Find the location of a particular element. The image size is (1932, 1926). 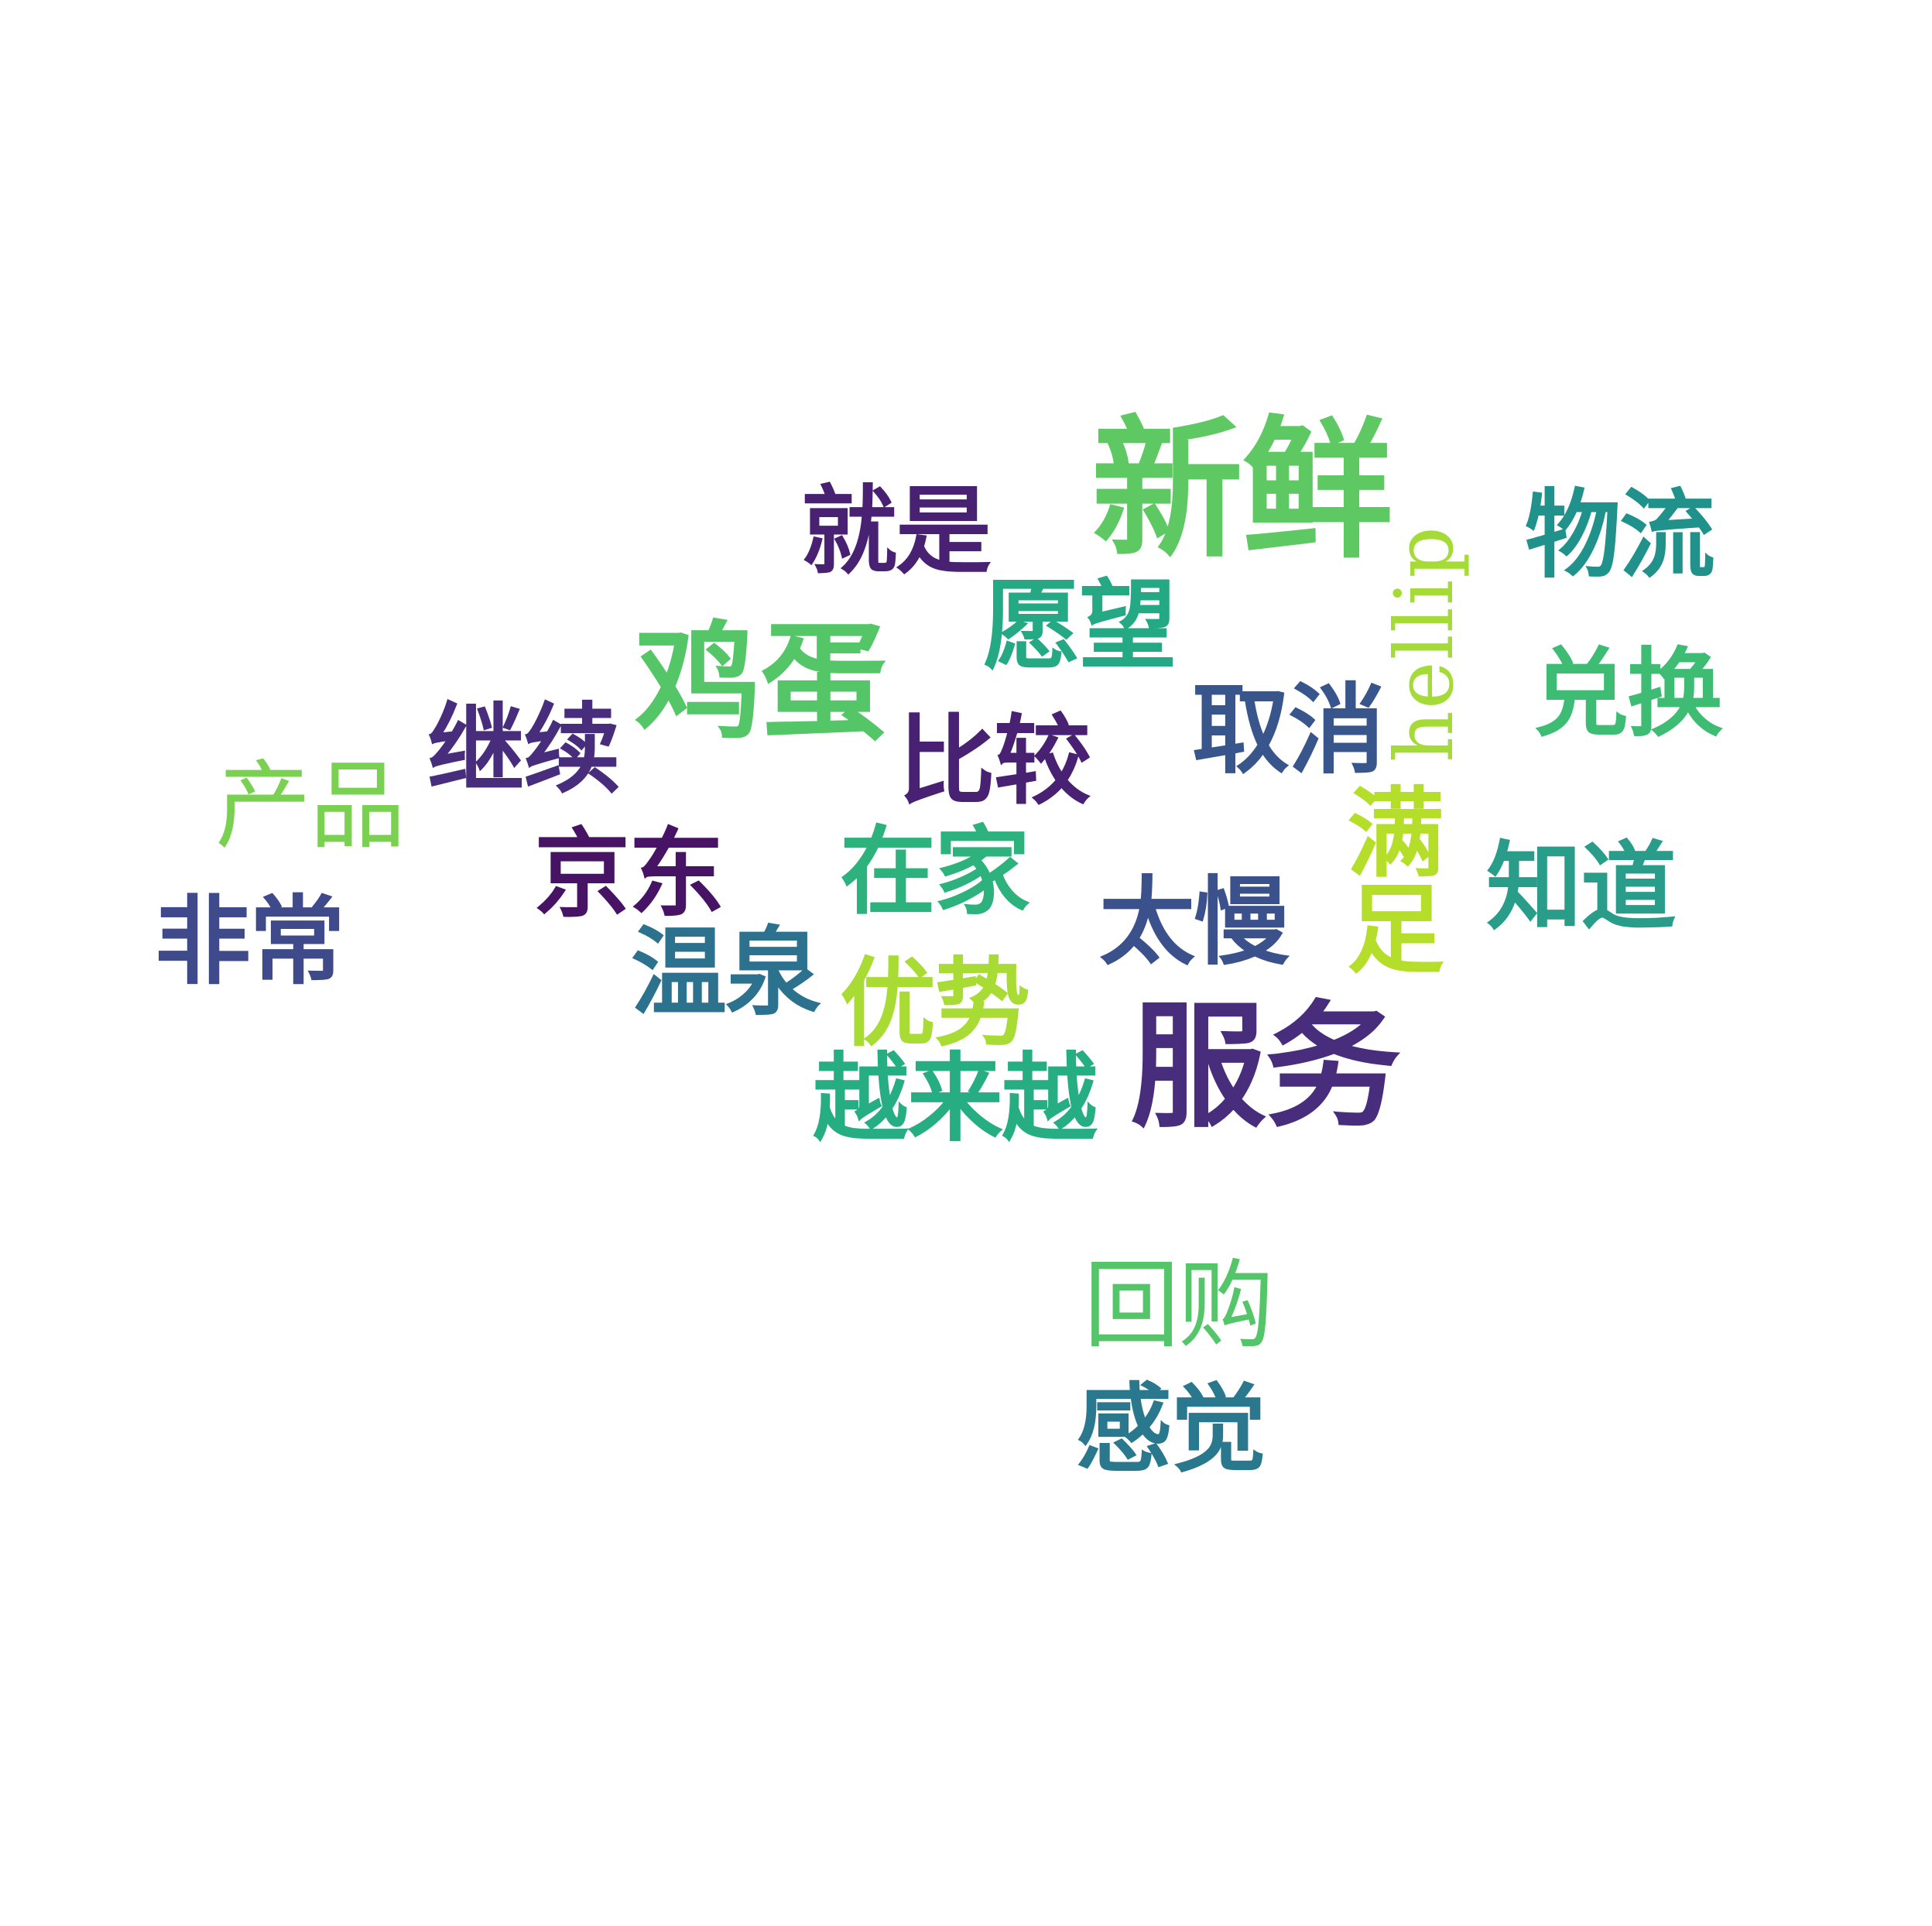

word-wenquan: 温泉 is located at coordinates (726, 973).